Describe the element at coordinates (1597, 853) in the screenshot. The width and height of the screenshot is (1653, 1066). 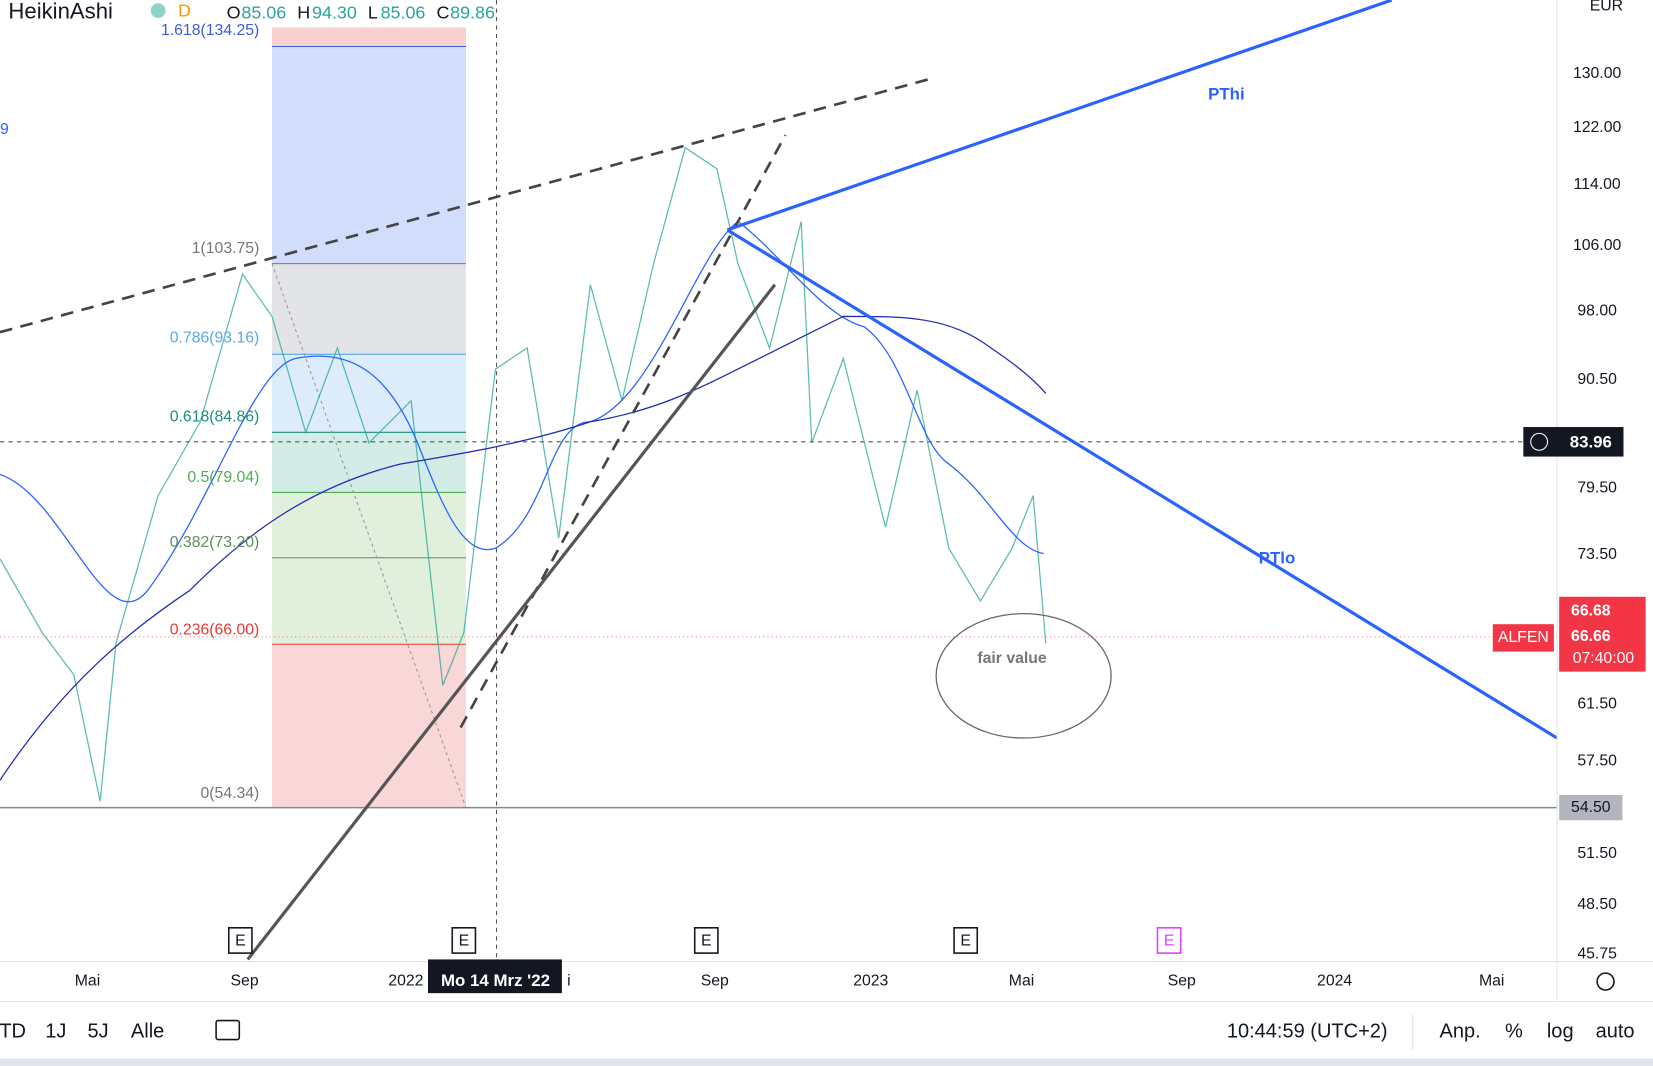
I see `price-label: 51.50` at that location.